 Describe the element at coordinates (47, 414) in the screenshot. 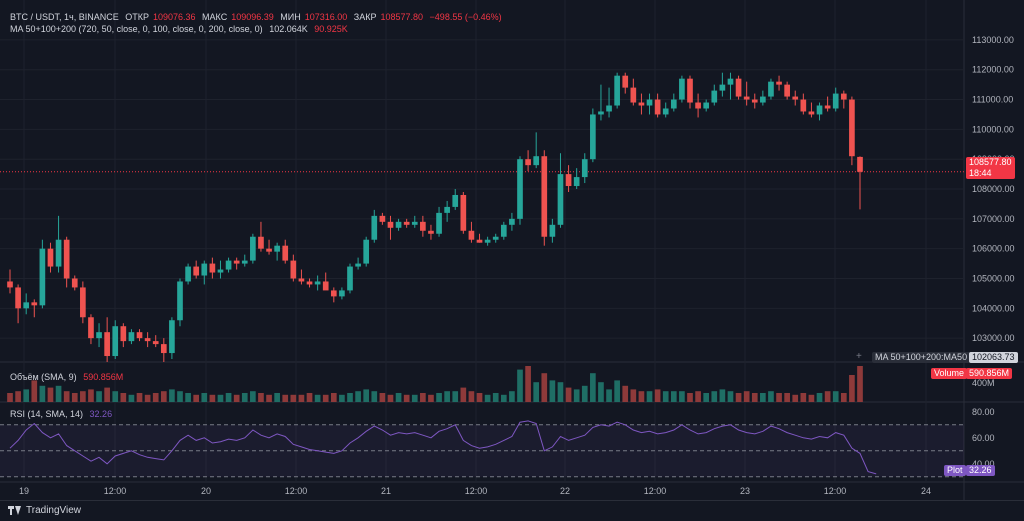

I see `rsi-label: RSI (14, SMA, 14)` at that location.